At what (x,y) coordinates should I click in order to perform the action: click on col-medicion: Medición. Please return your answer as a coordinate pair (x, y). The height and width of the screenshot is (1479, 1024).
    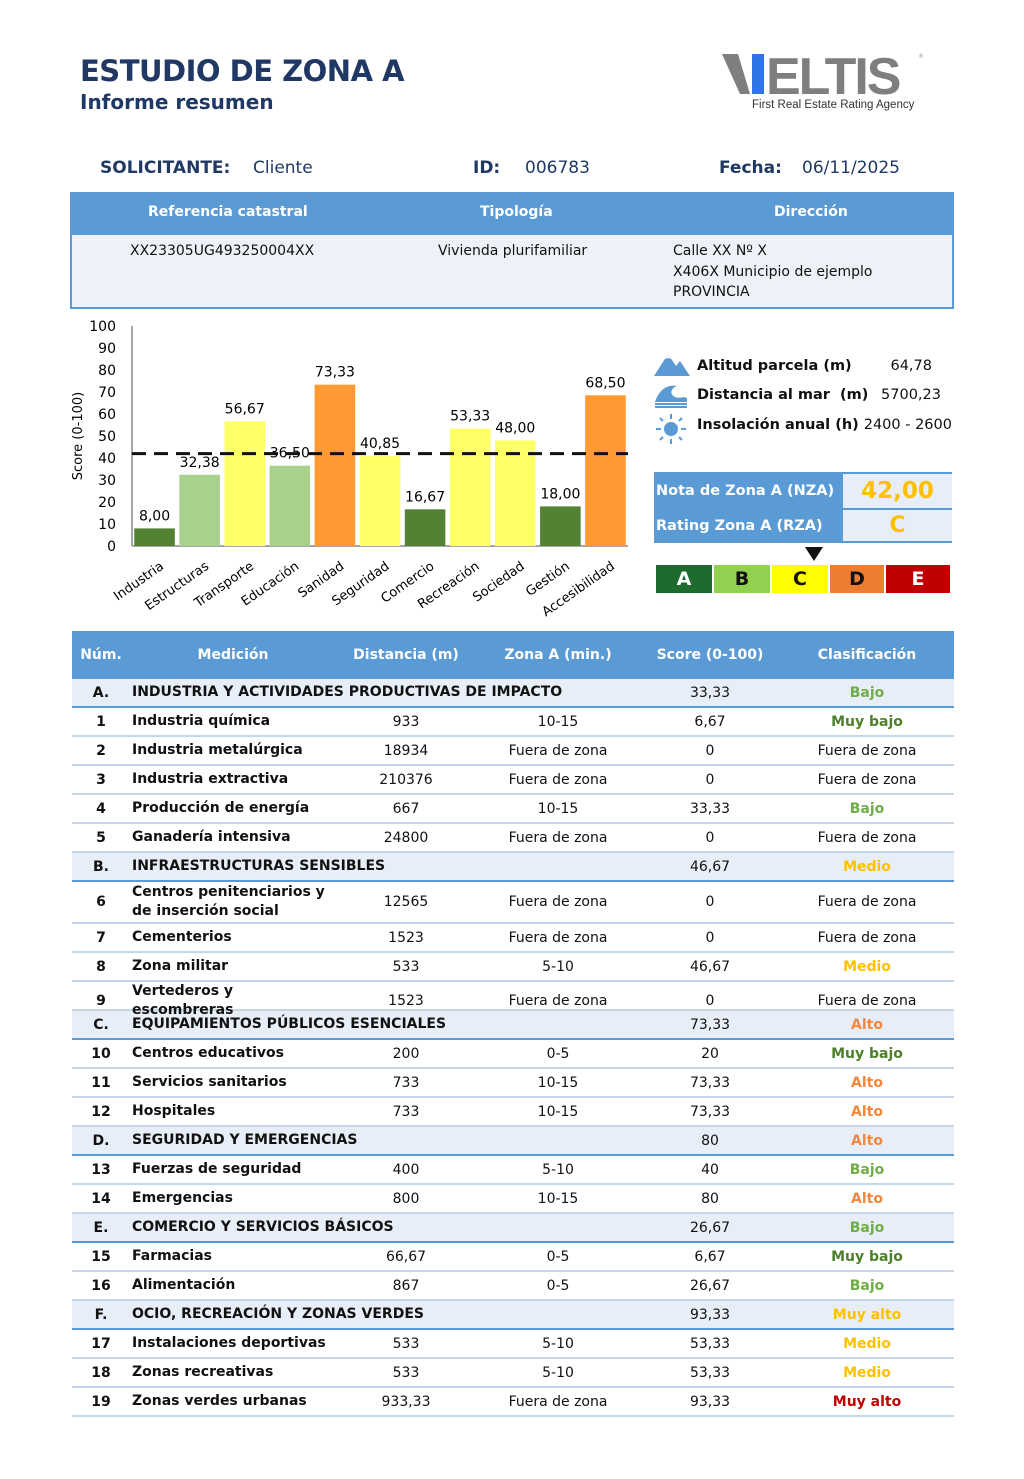
    Looking at the image, I should click on (233, 655).